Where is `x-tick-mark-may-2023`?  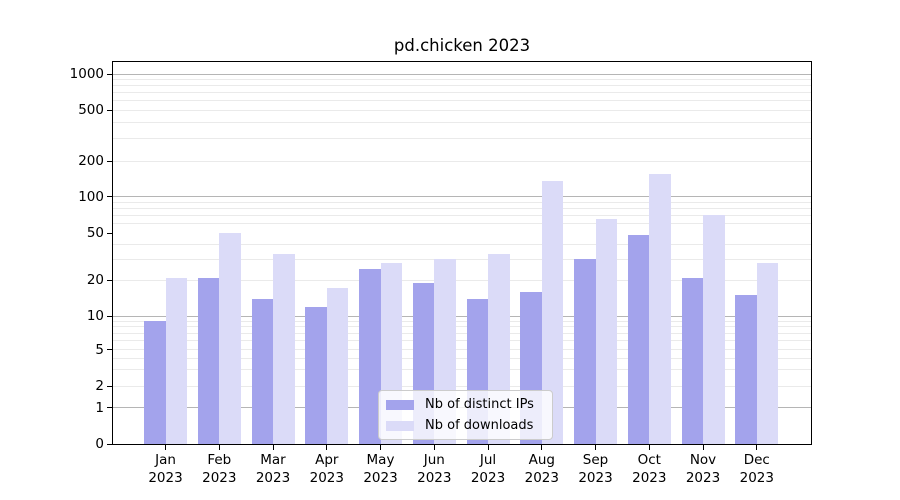
x-tick-mark-may-2023 is located at coordinates (381, 447).